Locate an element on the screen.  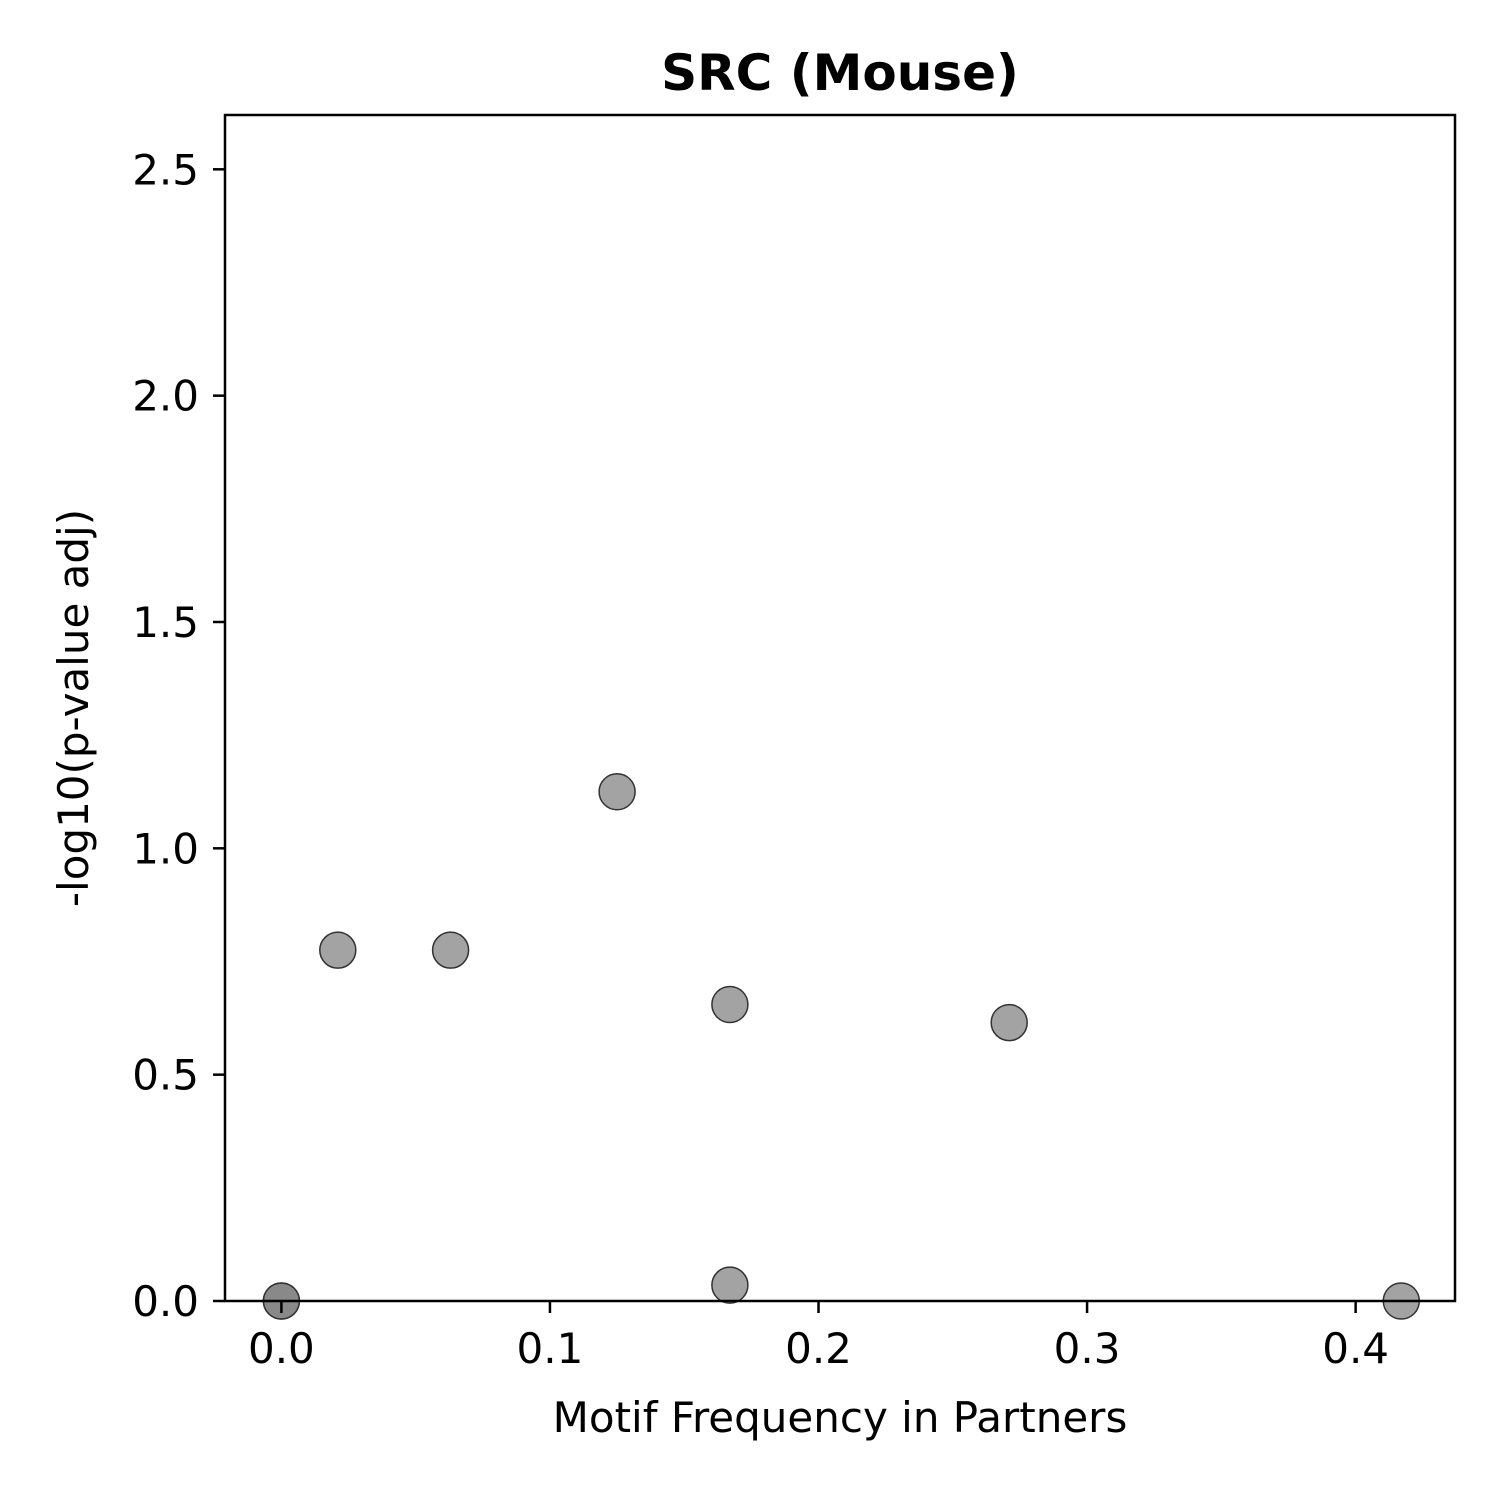
y-tick-label-1: 0.5 is located at coordinates (165, 1075).